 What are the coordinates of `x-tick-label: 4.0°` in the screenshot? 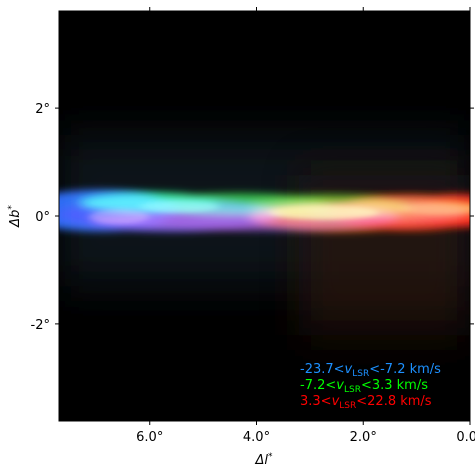 It's located at (256, 437).